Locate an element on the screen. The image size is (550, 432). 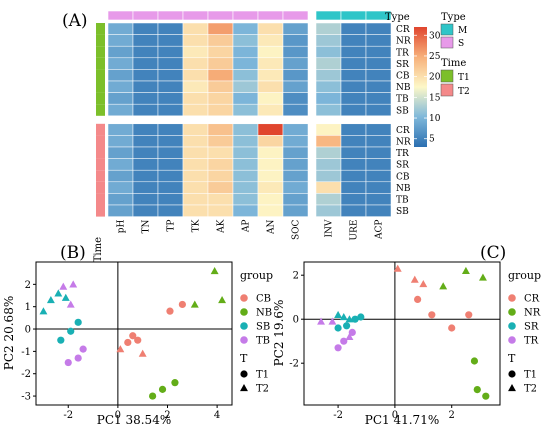
row-label: NB is located at coordinates (403, 189).